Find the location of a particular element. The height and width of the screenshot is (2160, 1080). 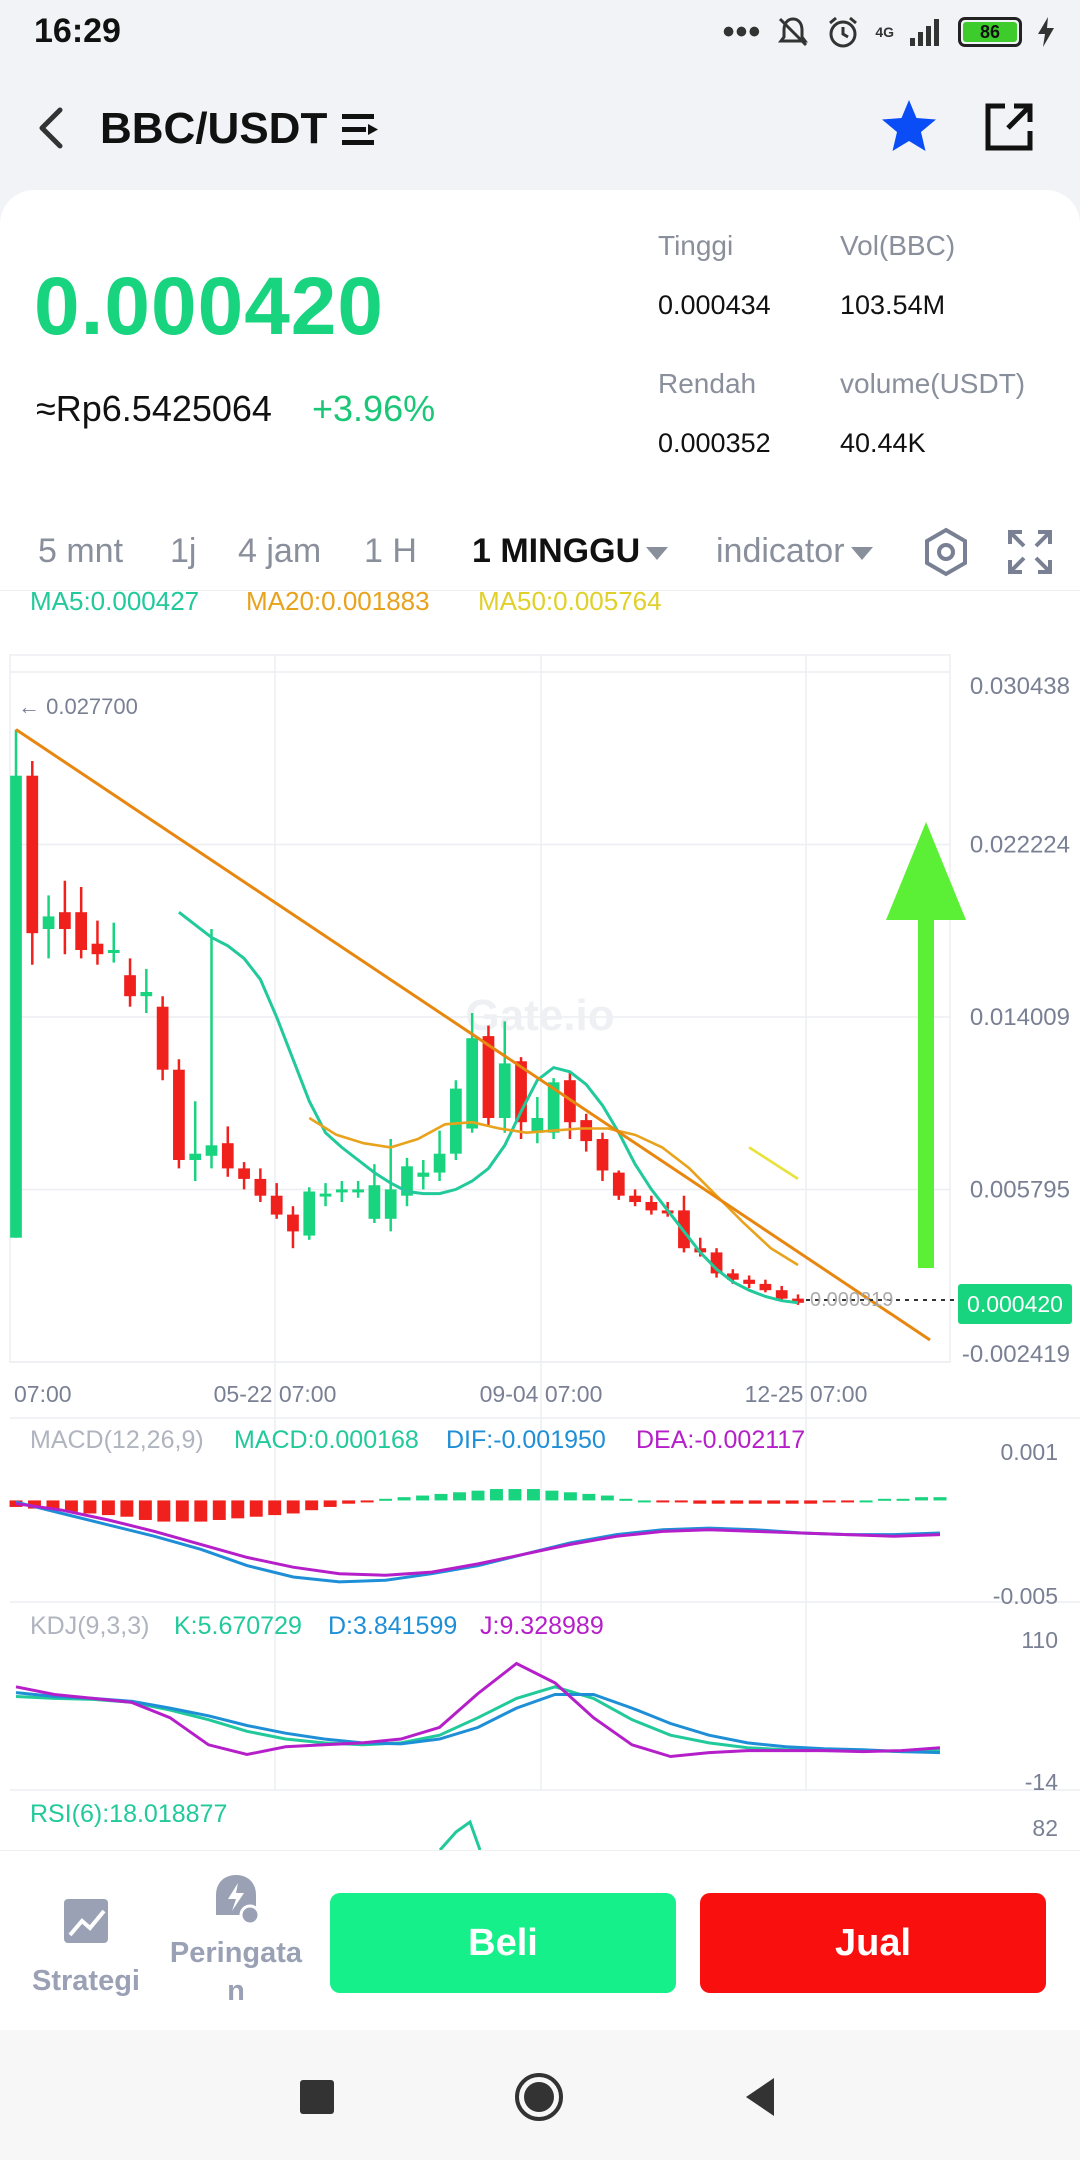

green-up-arrow is located at coordinates (926, 1045).